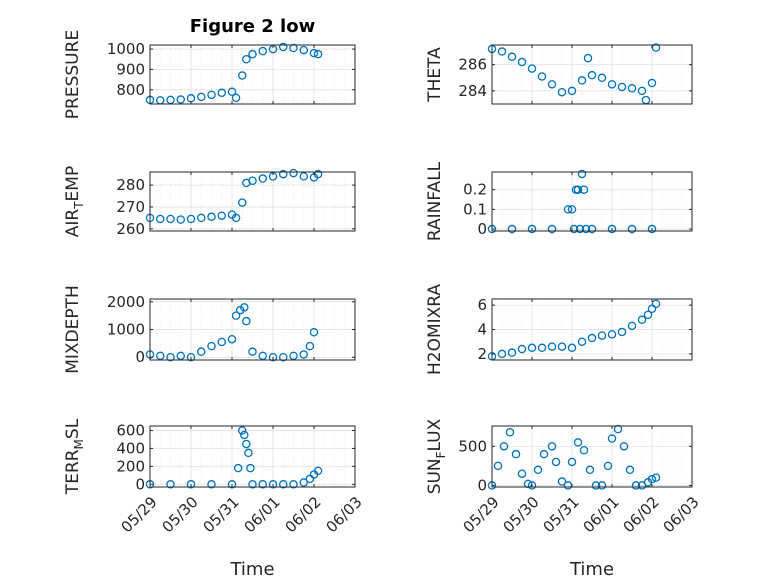 The width and height of the screenshot is (778, 583). I want to click on y-tick-label: 280, so click(130, 185).